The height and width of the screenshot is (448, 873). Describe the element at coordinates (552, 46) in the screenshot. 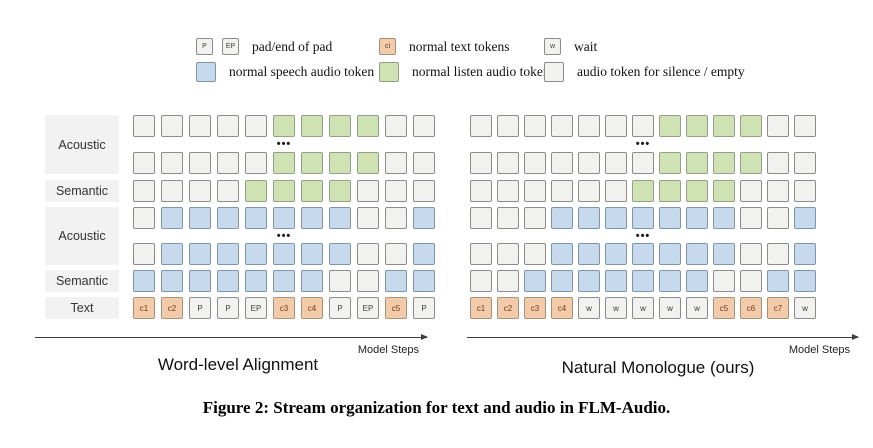

I see `legend-token-w-icon: w` at that location.